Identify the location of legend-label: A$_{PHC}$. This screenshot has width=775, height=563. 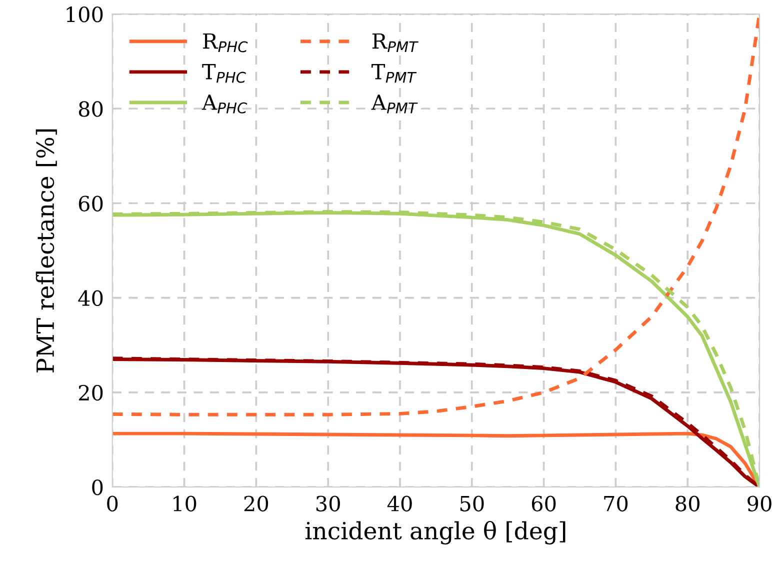
(225, 104).